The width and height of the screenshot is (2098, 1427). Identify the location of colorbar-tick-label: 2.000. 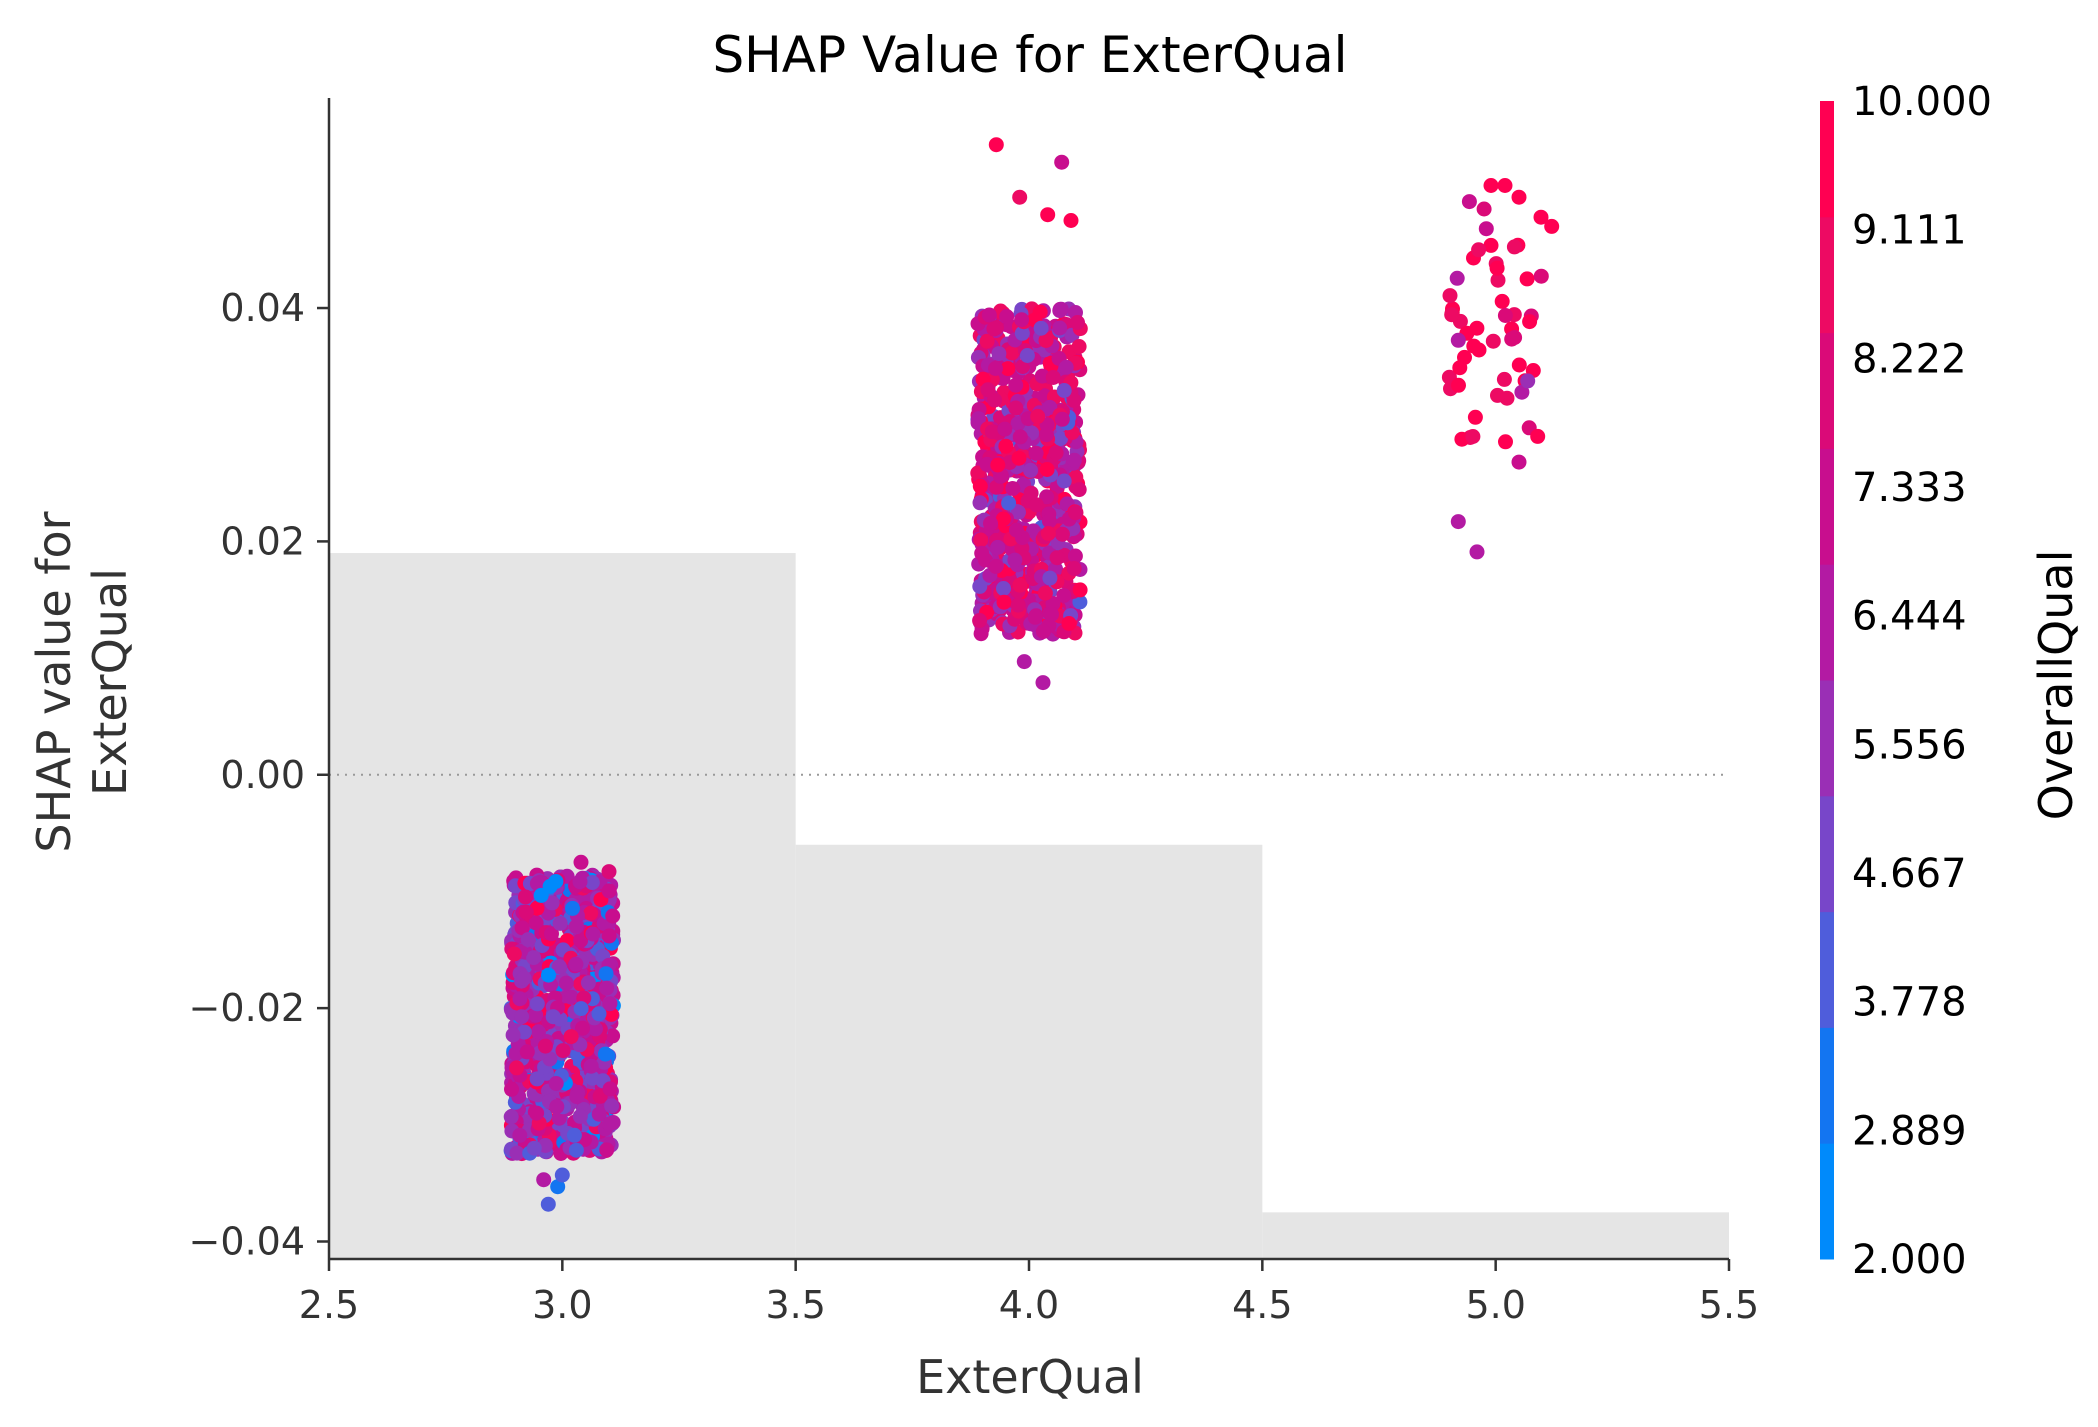
(1909, 1260).